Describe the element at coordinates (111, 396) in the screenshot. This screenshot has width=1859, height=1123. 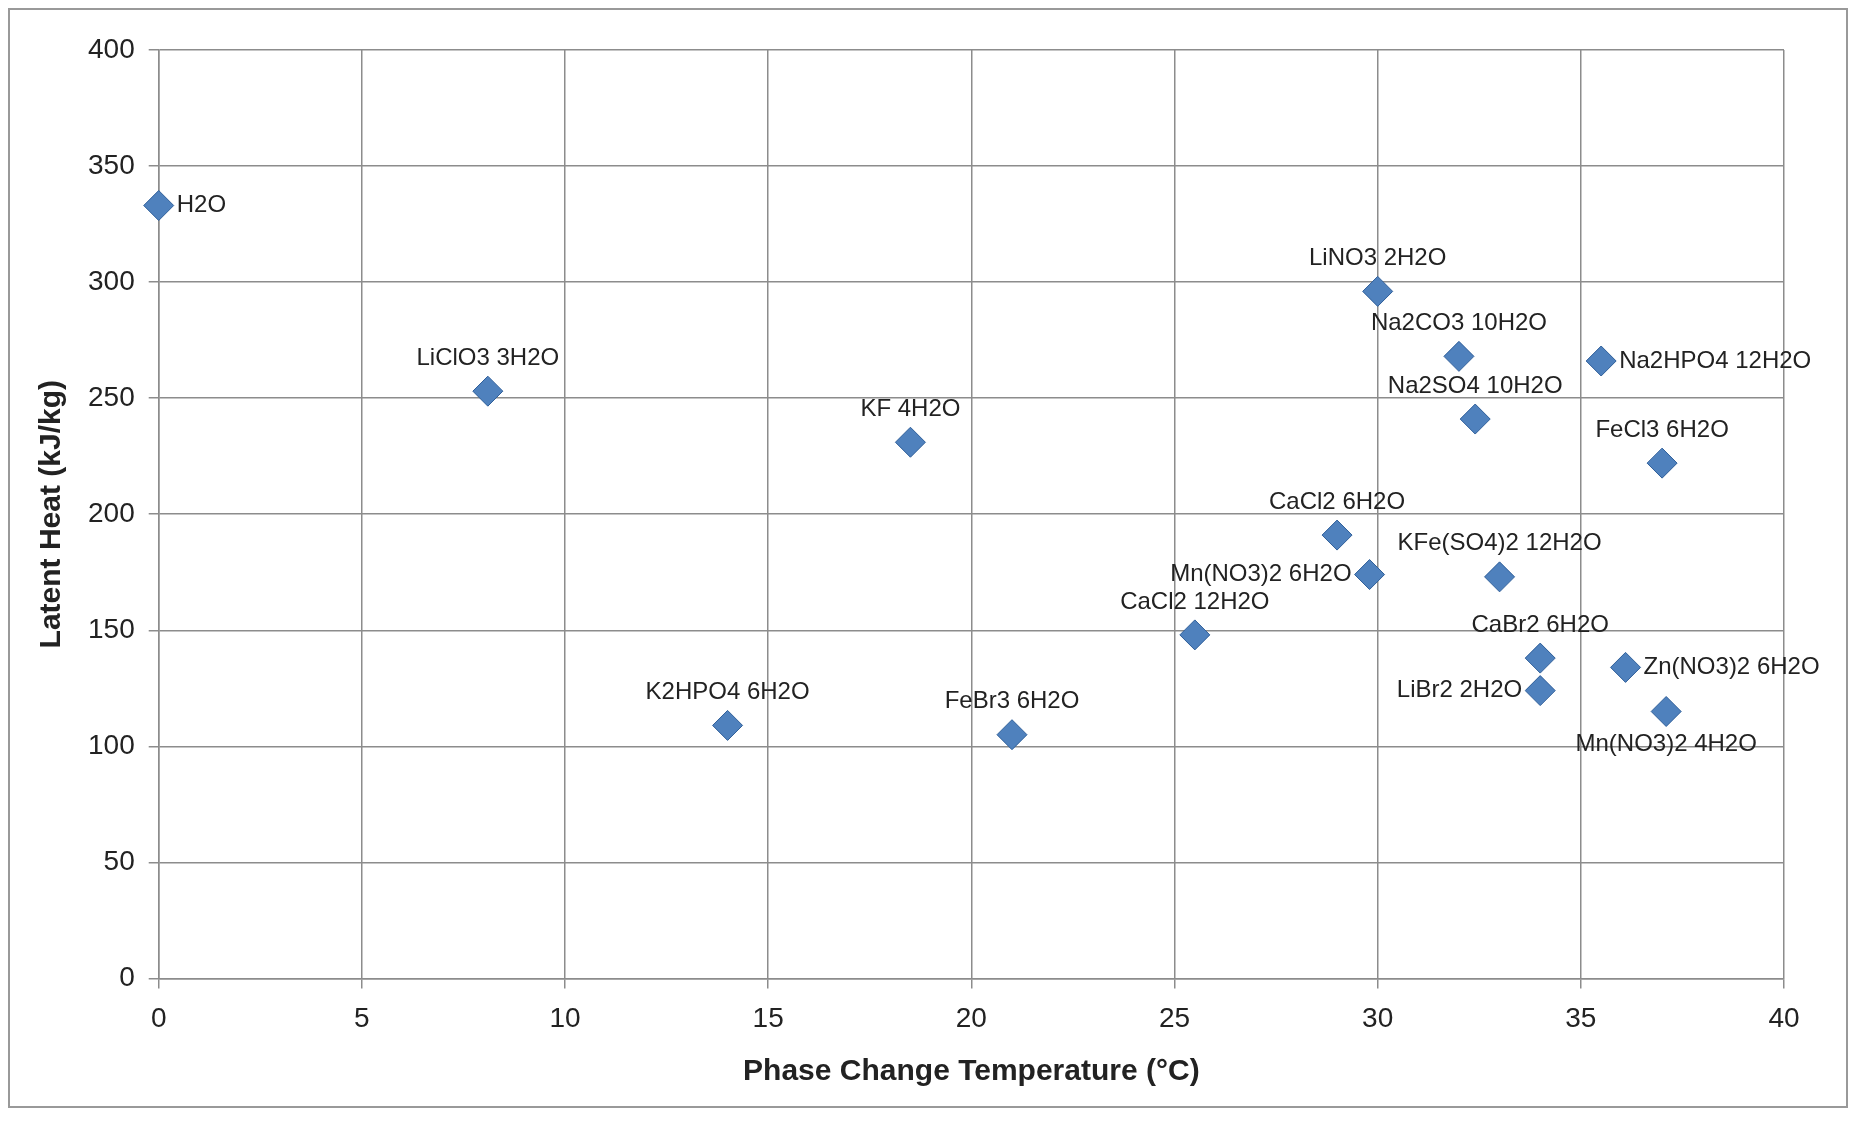
I see `y-tick-label: 250` at that location.